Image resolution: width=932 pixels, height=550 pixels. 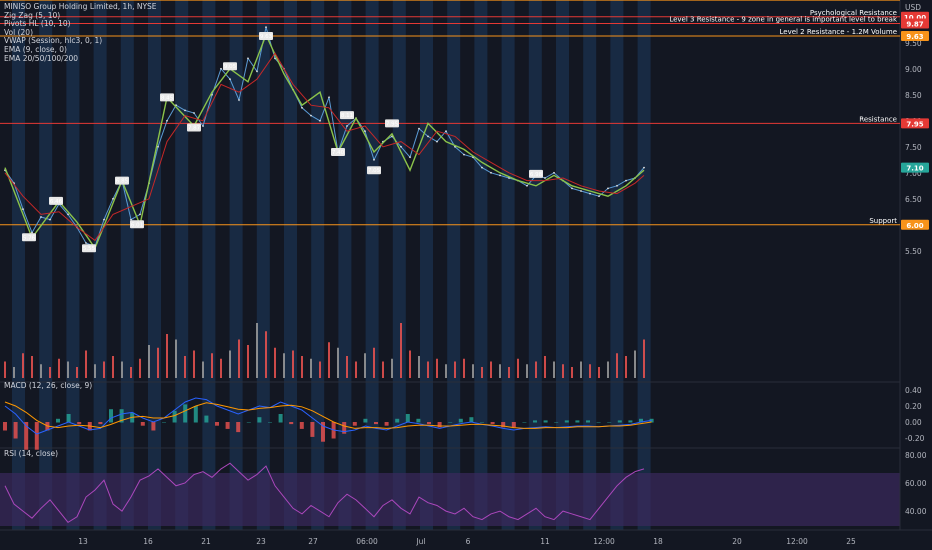 I want to click on price-tick-label: 7.50, so click(x=913, y=147).